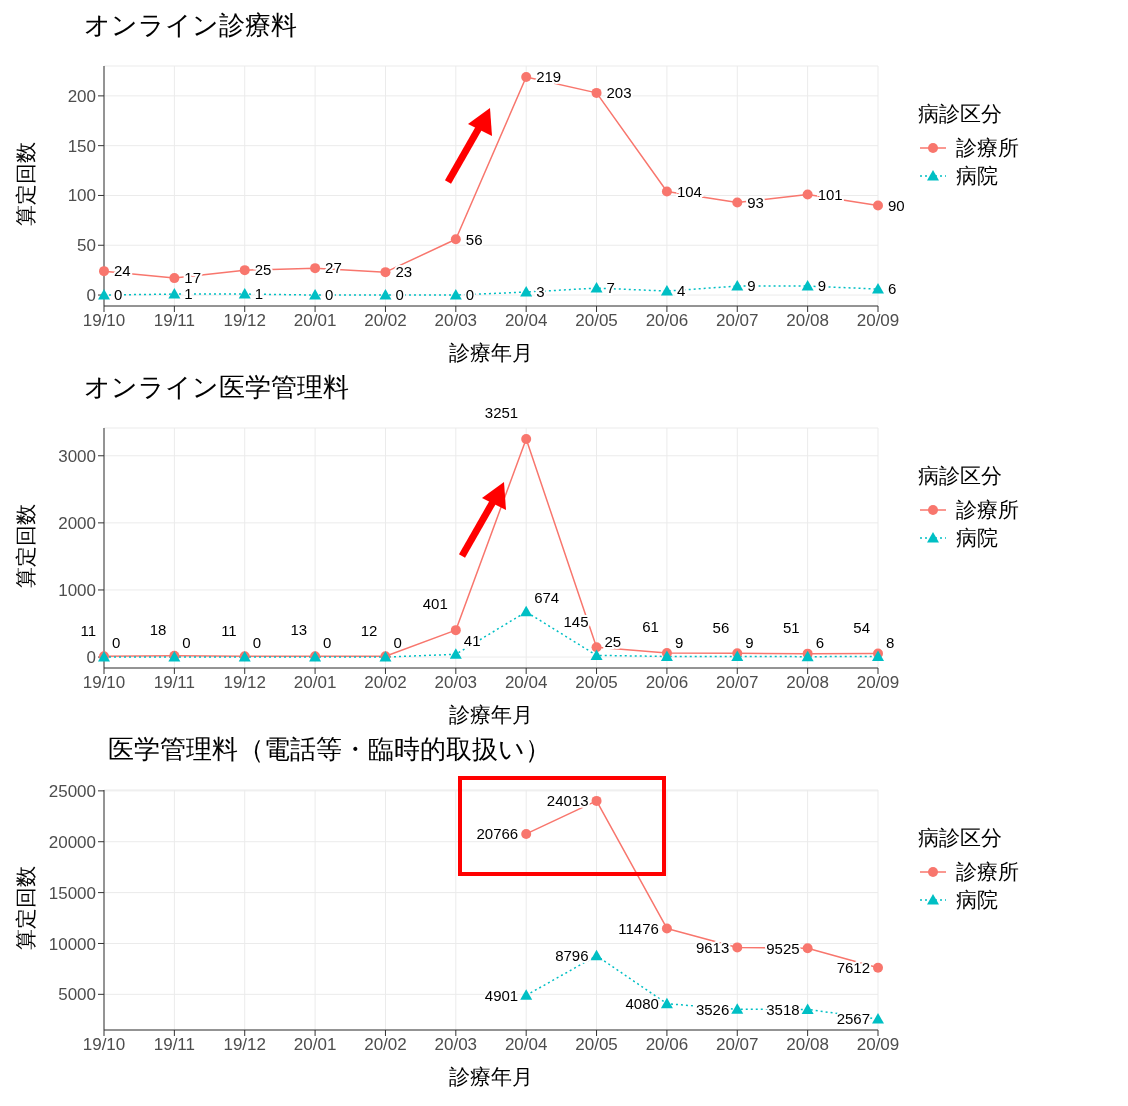 This screenshot has width=1128, height=1106. What do you see at coordinates (681, 291) in the screenshot?
I see `data-label: 4` at bounding box center [681, 291].